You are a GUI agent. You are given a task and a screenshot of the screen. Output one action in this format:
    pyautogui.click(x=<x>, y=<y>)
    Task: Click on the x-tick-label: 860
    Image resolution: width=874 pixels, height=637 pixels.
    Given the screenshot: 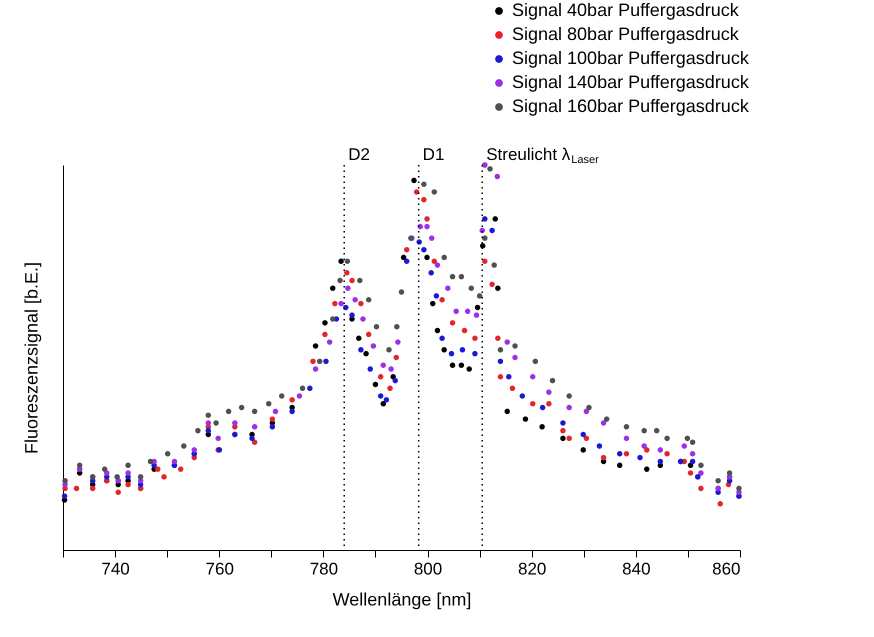 What is the action you would take?
    pyautogui.click(x=726, y=569)
    